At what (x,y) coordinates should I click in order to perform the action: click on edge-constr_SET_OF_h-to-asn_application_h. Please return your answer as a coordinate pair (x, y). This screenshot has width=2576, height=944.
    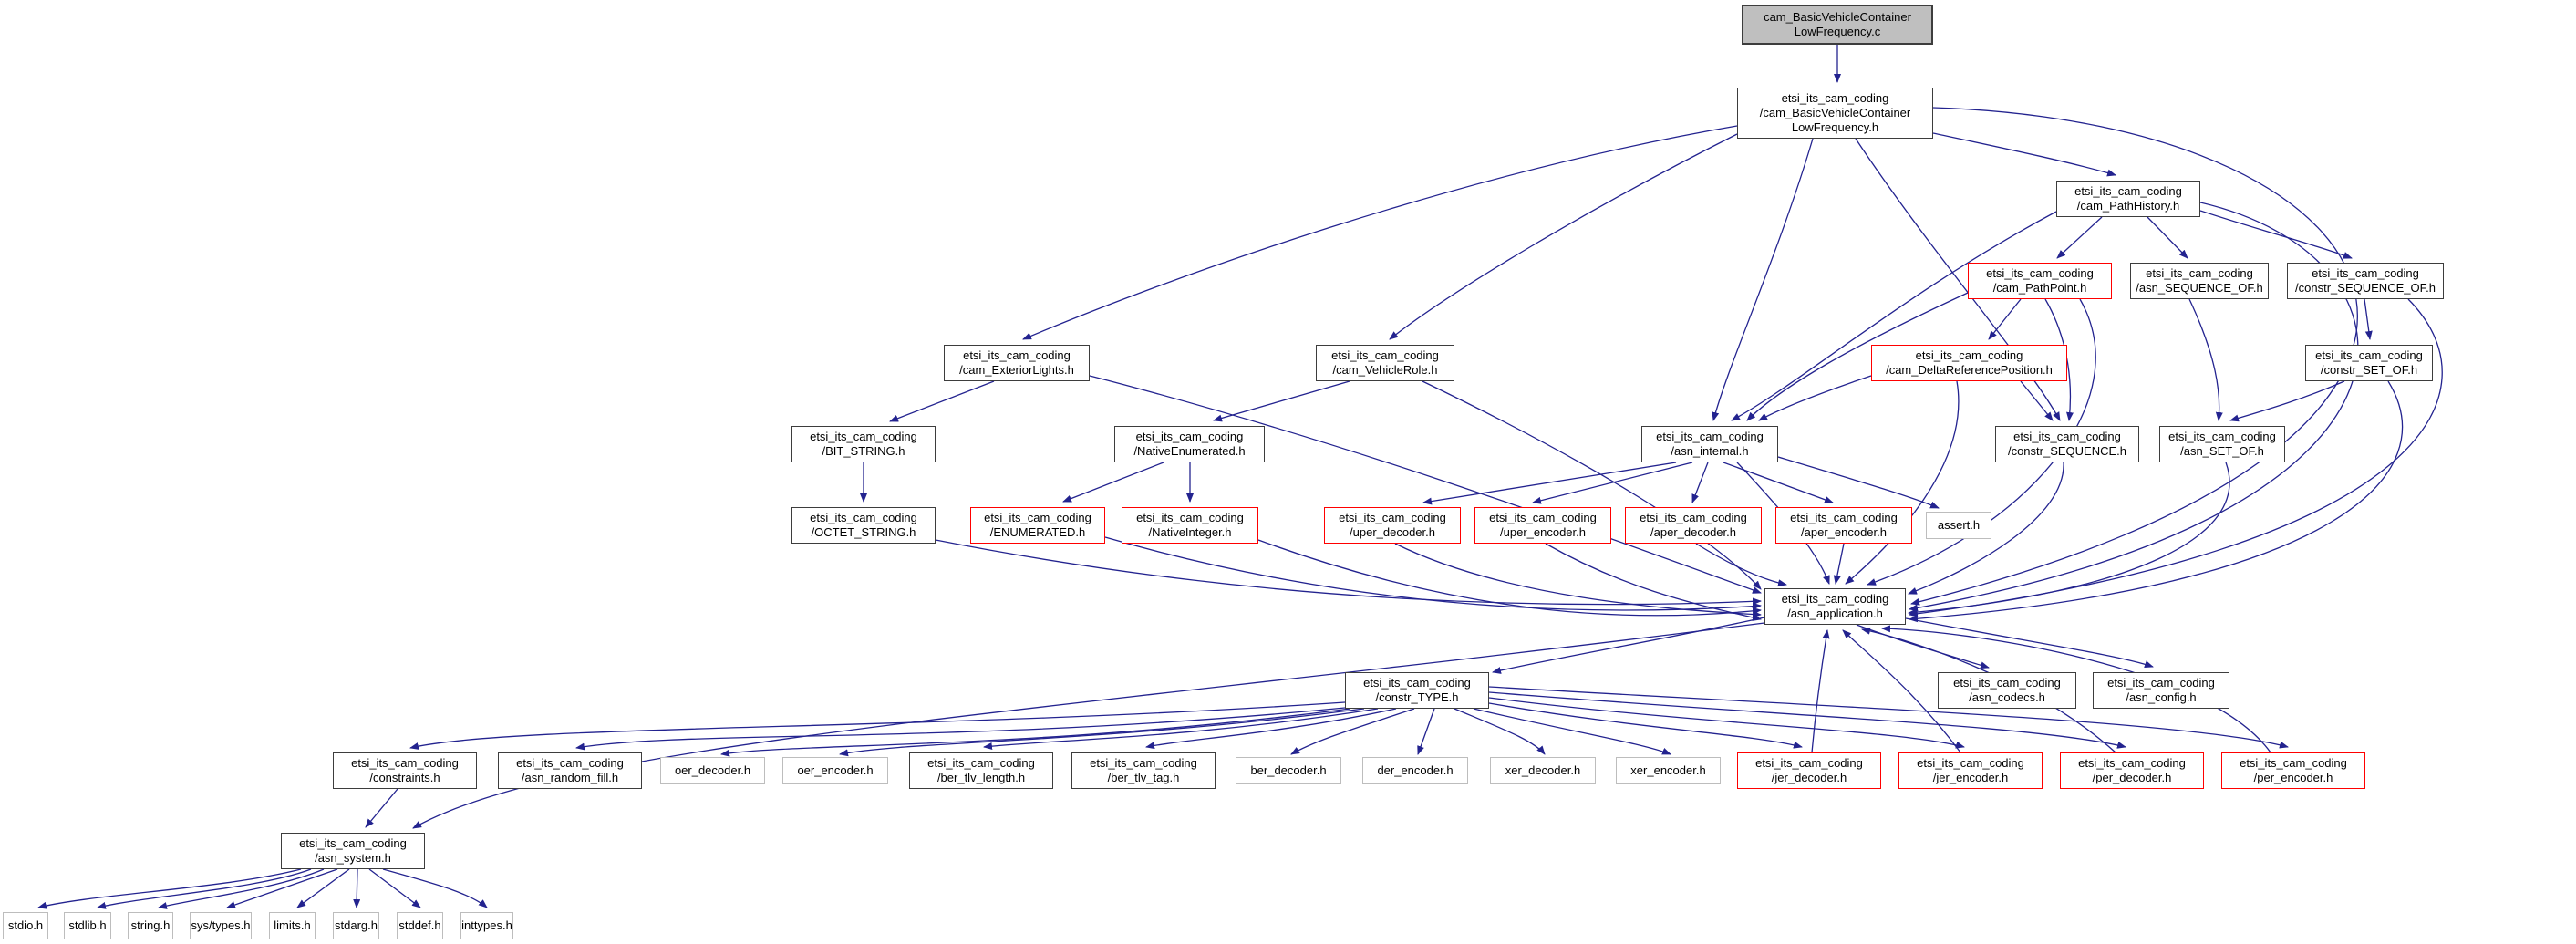
    Looking at the image, I should click on (2156, 501).